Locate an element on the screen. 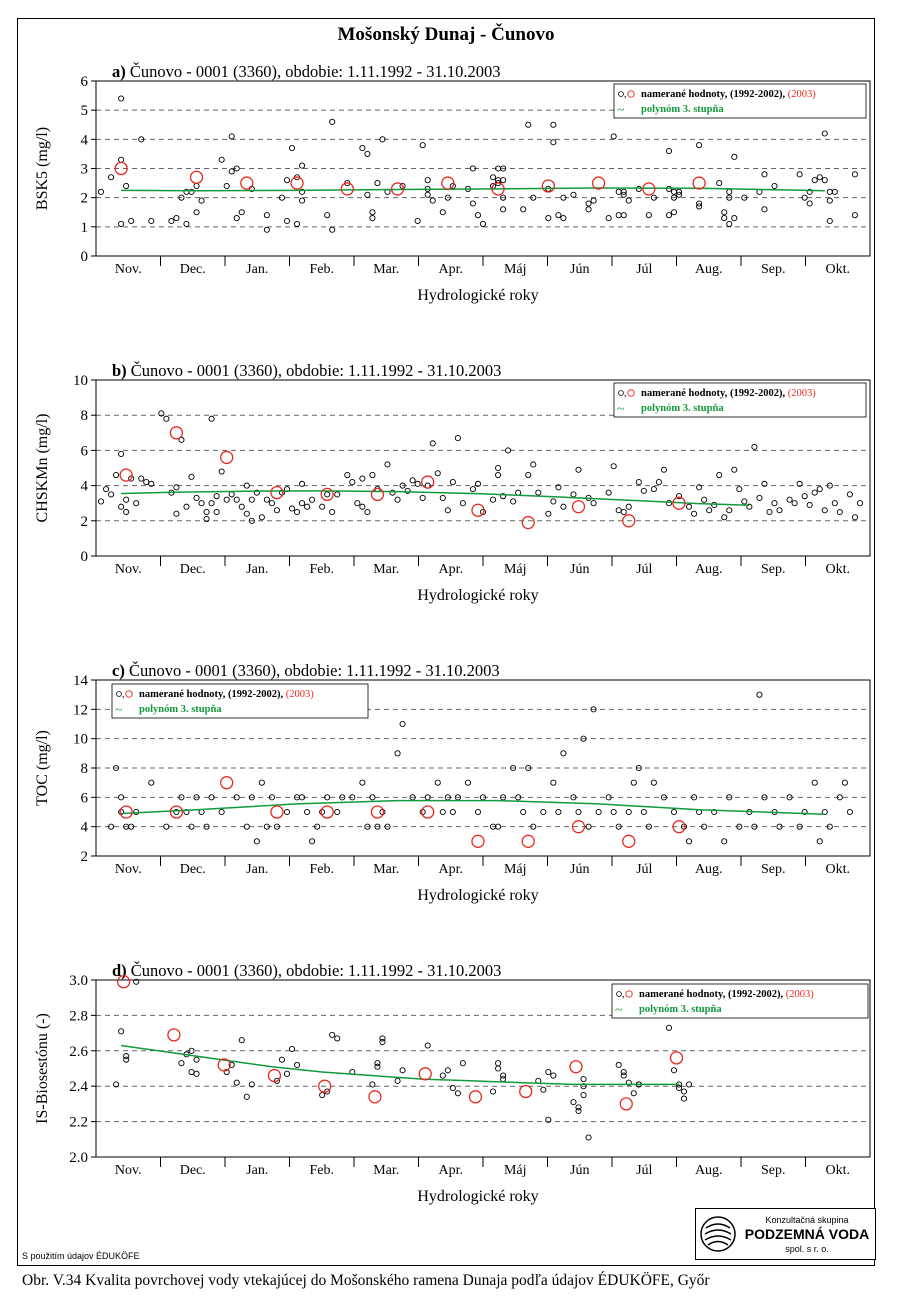 This screenshot has height=1306, width=900. x-tick-label: Nov. is located at coordinates (128, 1170).